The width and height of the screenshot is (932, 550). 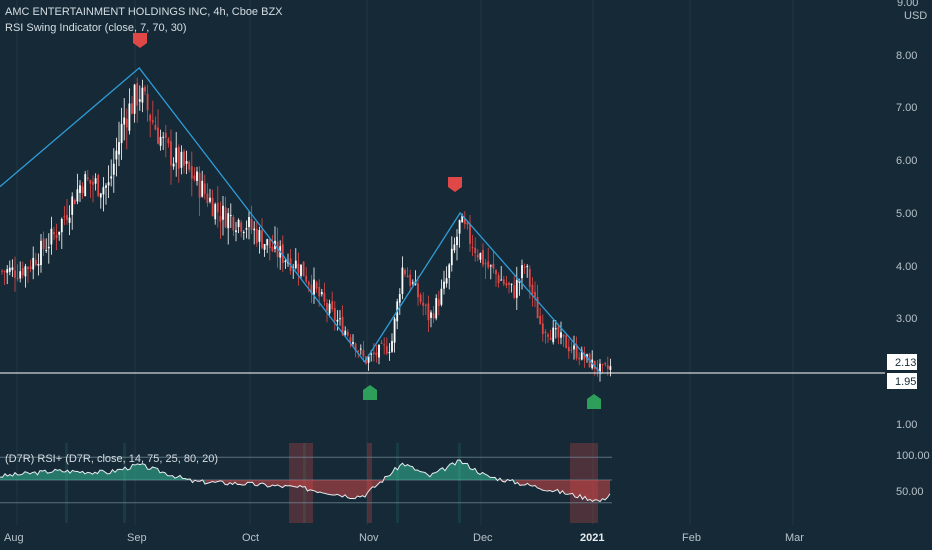 I want to click on swing-low-marker, so click(x=370, y=392).